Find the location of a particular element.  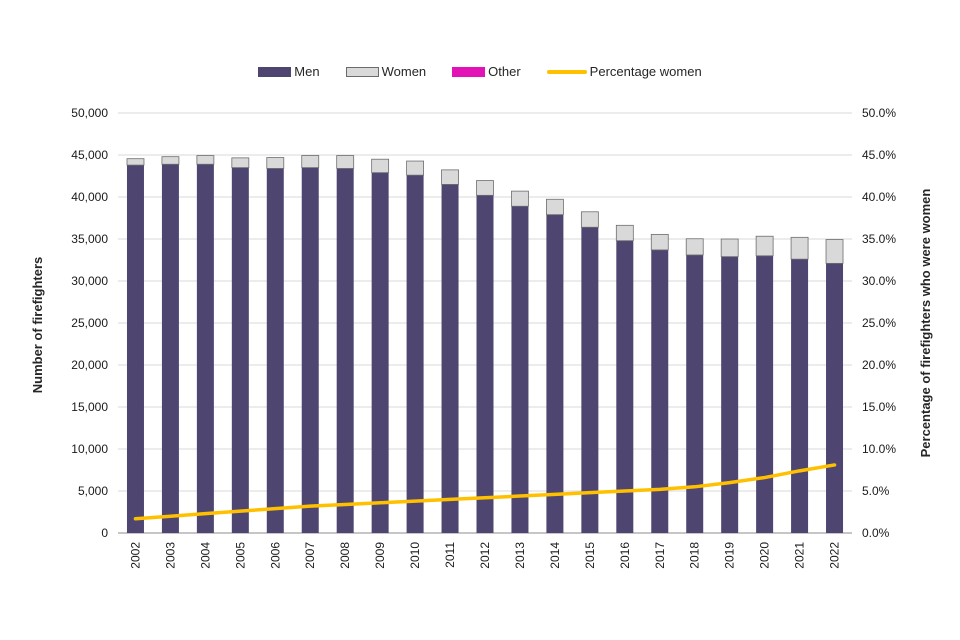

legend-item-percentage-women: Percentage women is located at coordinates (624, 71).